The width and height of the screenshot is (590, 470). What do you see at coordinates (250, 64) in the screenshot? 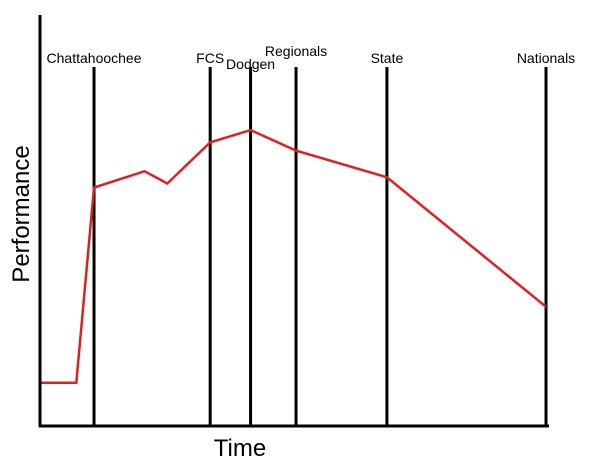
I see `event-marker-label-dodgen: Dodgen` at bounding box center [250, 64].